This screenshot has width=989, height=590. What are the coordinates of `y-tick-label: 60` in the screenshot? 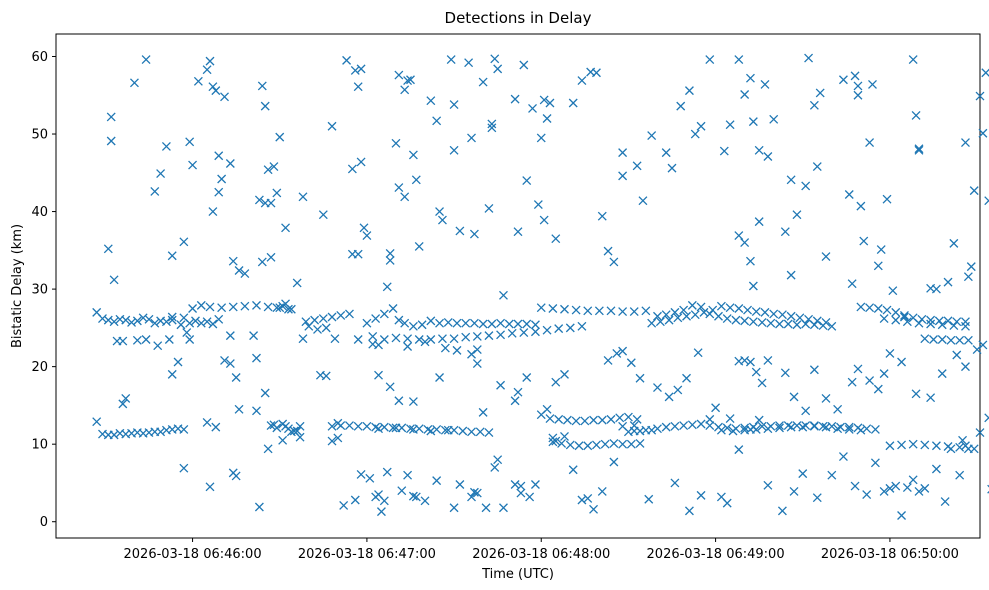 It's located at (39, 57).